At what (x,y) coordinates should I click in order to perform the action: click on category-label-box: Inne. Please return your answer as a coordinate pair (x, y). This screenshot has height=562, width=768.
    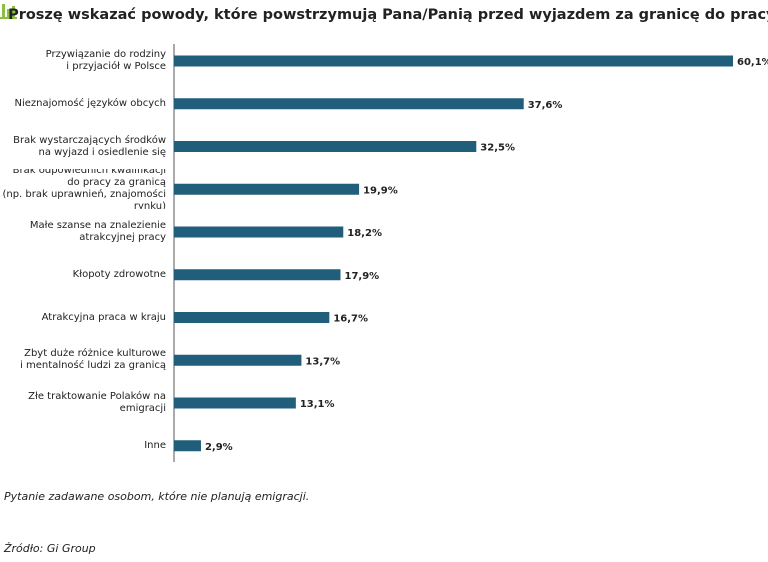
    Looking at the image, I should click on (155, 445).